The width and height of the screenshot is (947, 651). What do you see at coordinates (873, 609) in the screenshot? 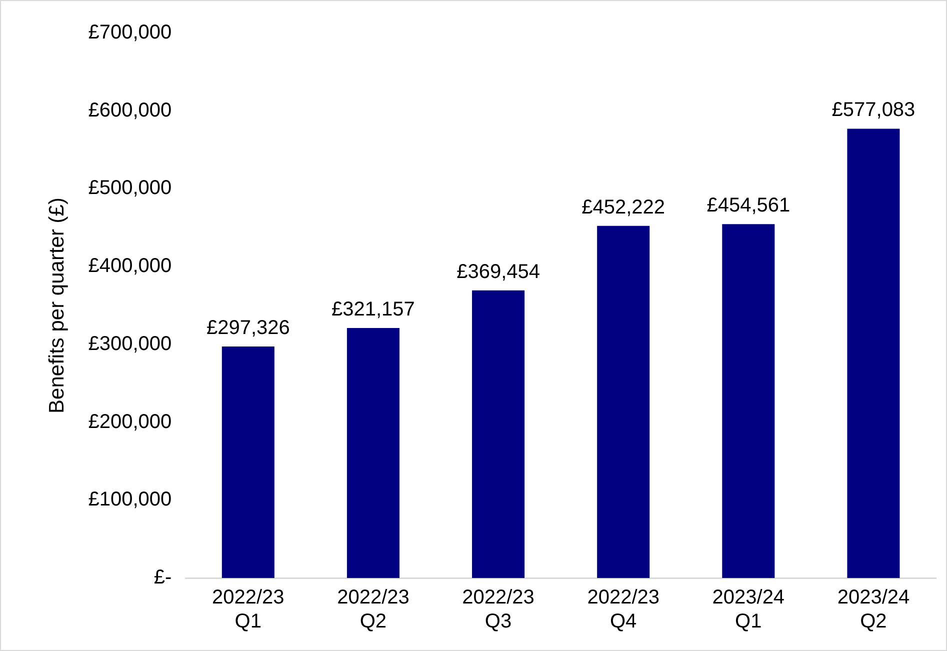
I see `x-tick-label: 2023/24 Q2` at bounding box center [873, 609].